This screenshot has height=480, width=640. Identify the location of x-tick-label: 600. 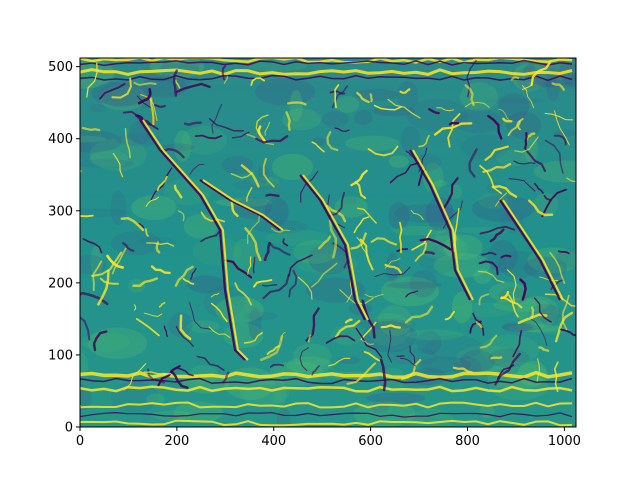
(370, 441).